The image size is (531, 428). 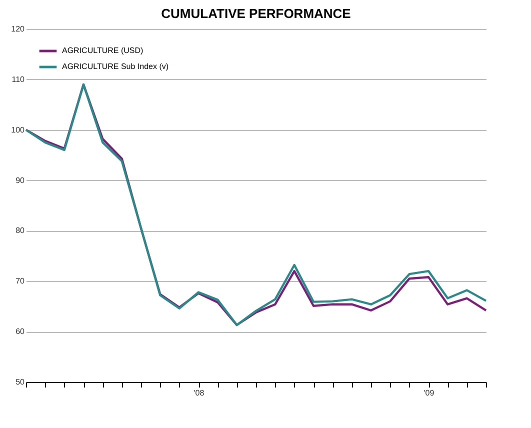 What do you see at coordinates (115, 66) in the screenshot?
I see `legend-label: AGRICULTURE Sub Index (v)` at bounding box center [115, 66].